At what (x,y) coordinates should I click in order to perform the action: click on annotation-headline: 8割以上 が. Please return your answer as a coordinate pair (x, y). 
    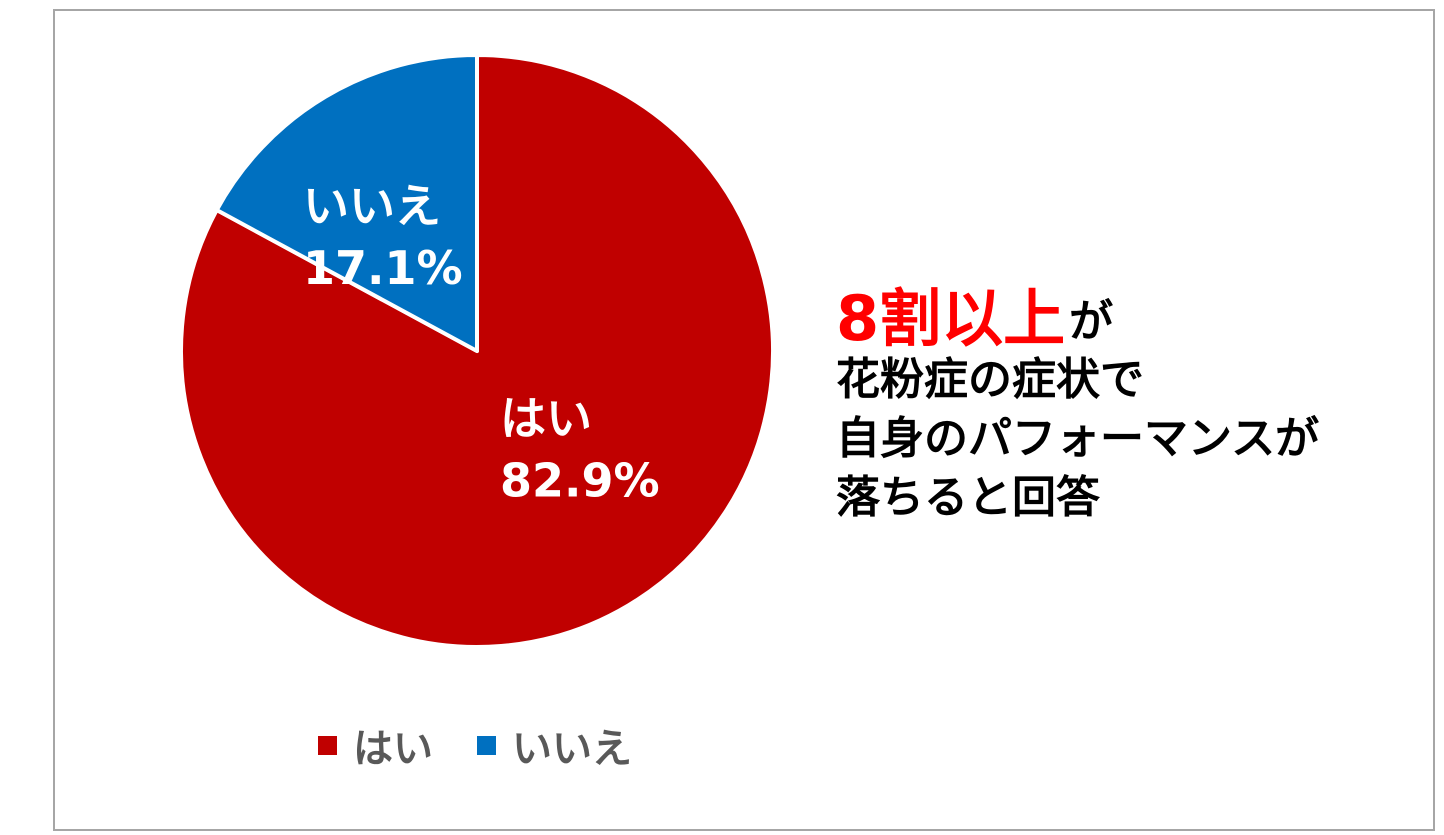
    Looking at the image, I should click on (1077, 304).